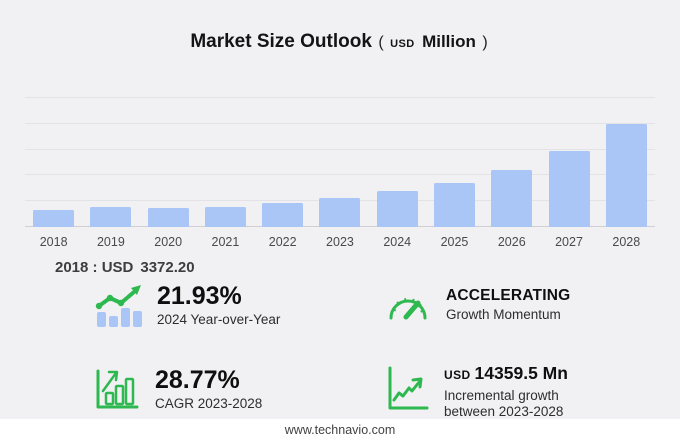  I want to click on title-open-paren: (, so click(381, 42).